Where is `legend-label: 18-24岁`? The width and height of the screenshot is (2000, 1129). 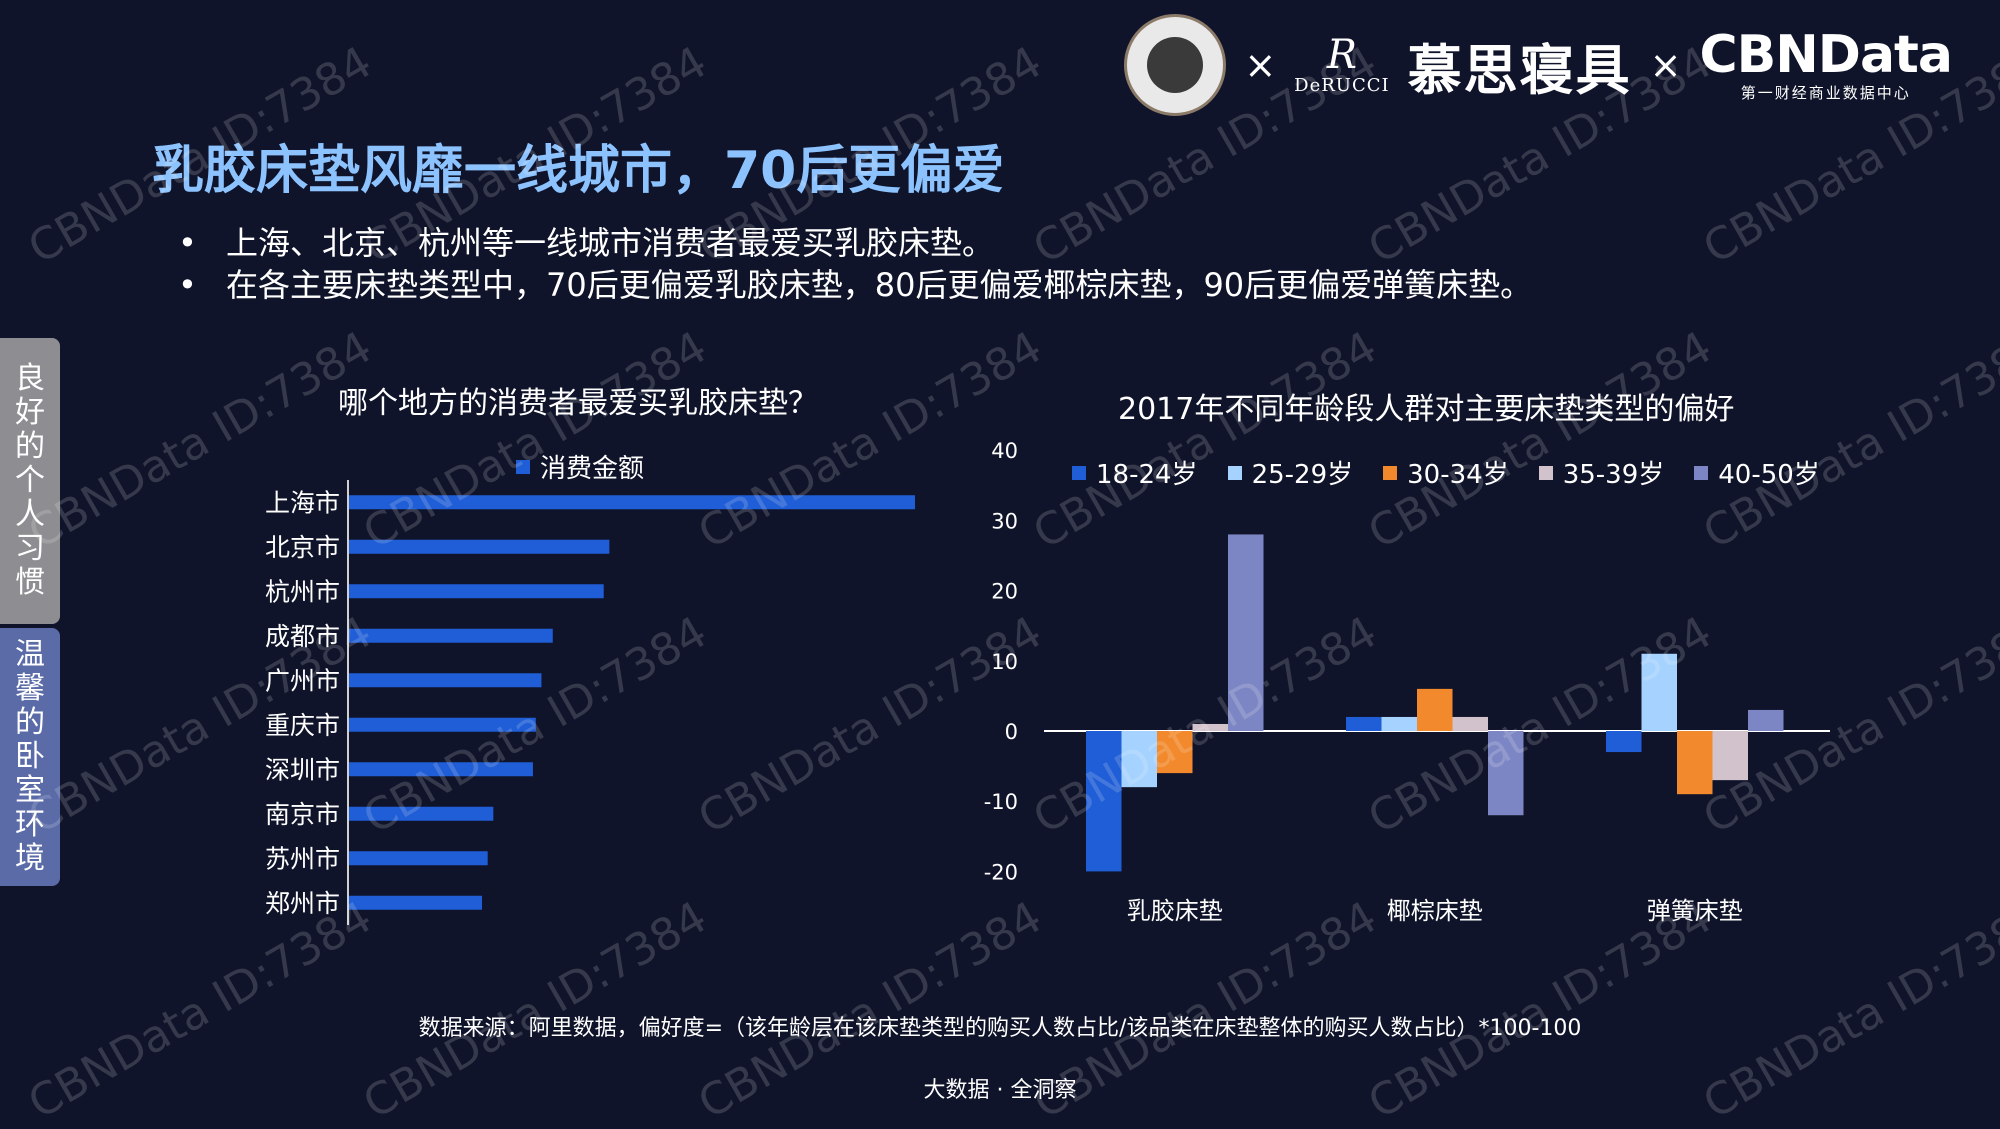 legend-label: 18-24岁 is located at coordinates (1147, 475).